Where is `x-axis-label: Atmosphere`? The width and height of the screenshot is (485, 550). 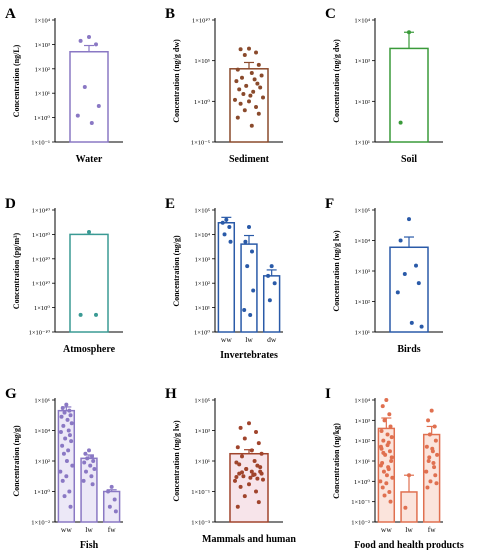 x-axis-label: Atmosphere is located at coordinates (89, 349).